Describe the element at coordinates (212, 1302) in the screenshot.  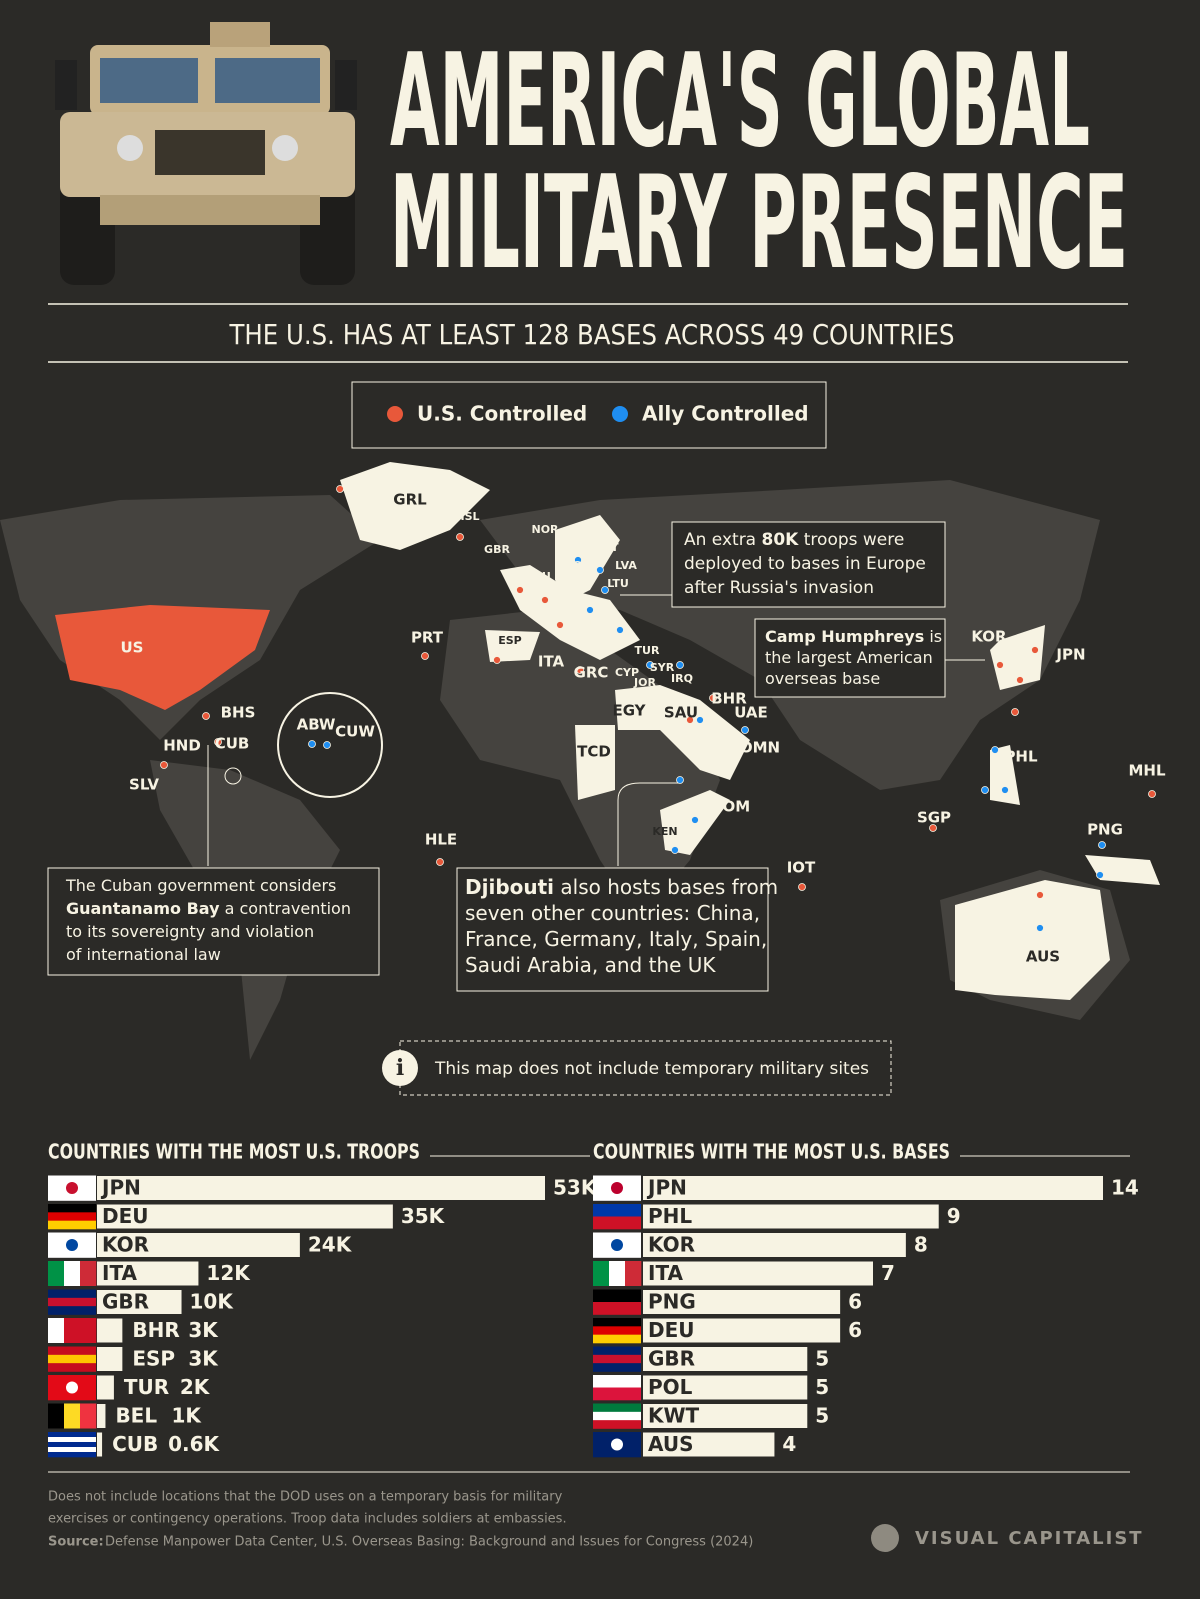
I see `value-label: 10K` at that location.